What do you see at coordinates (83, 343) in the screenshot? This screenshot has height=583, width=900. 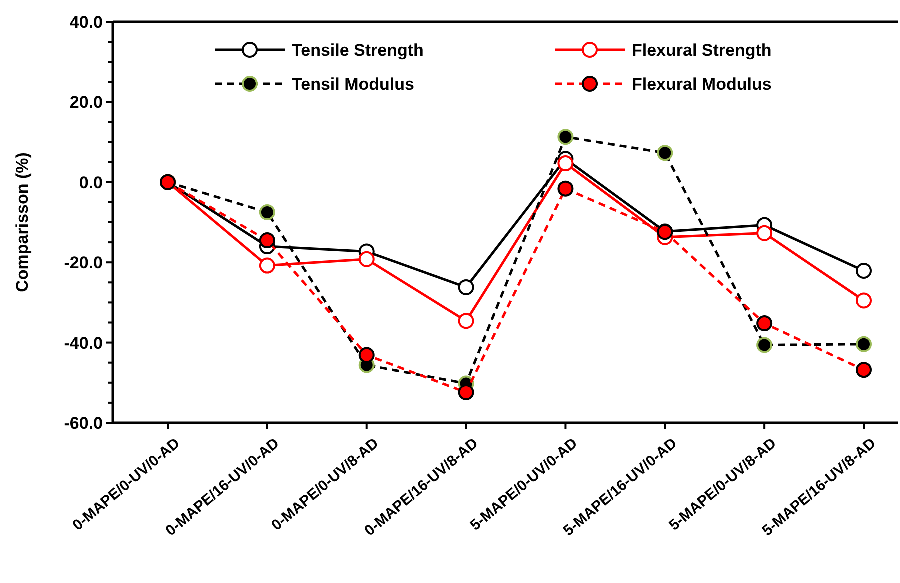 I see `y-tick-label: -40.0` at bounding box center [83, 343].